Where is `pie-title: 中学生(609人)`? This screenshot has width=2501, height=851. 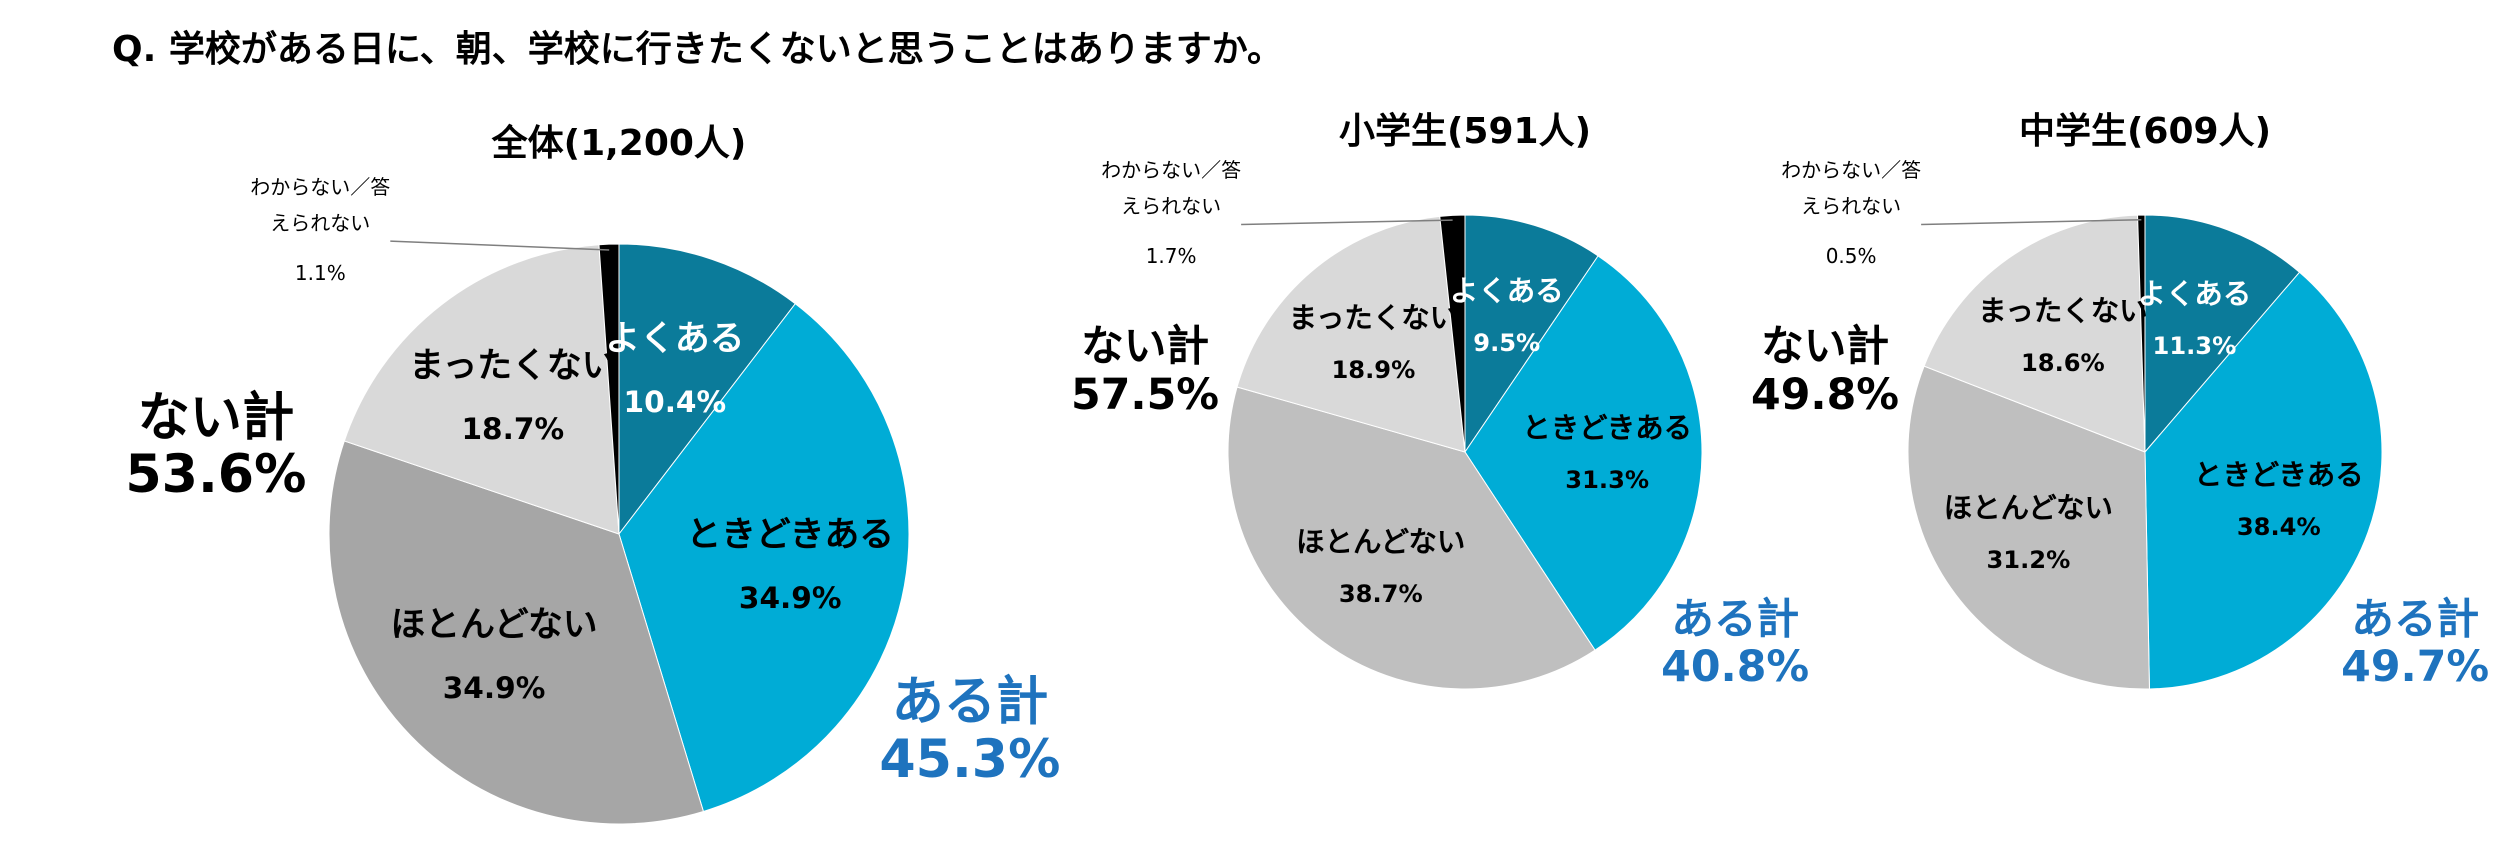 pie-title: 中学生(609人) is located at coordinates (2145, 131).